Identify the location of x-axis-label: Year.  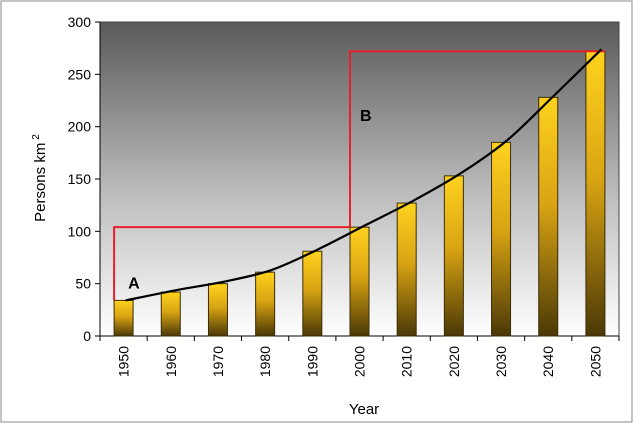
(364, 409).